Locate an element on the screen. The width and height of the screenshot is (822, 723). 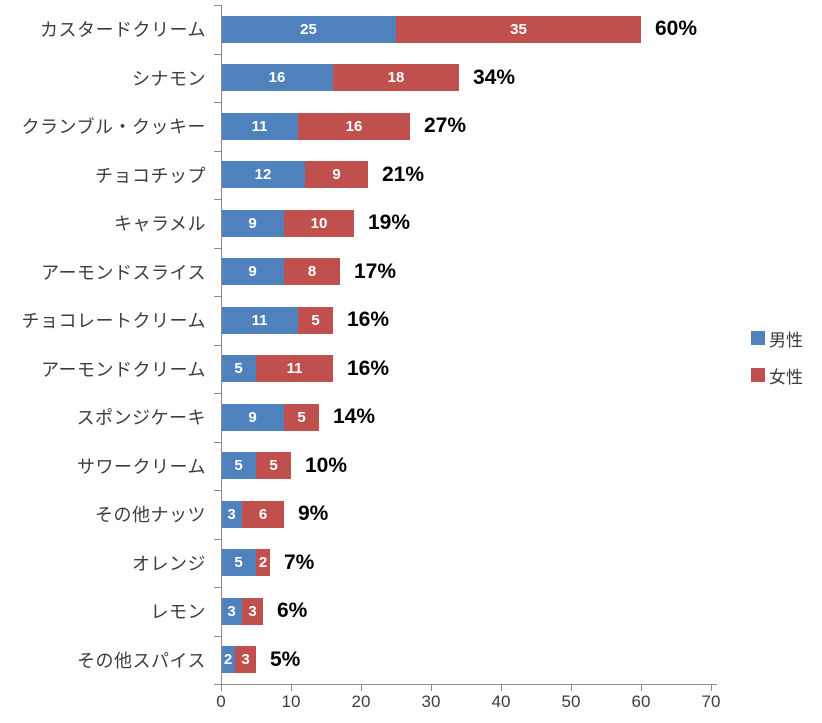
bar-segment-female: 35 is located at coordinates (518, 29).